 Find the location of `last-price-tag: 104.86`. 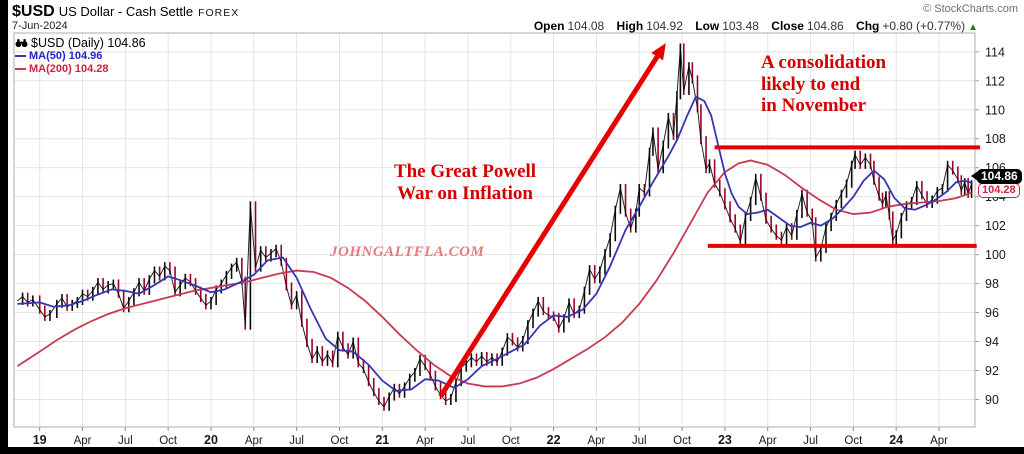

last-price-tag: 104.86 is located at coordinates (996, 176).